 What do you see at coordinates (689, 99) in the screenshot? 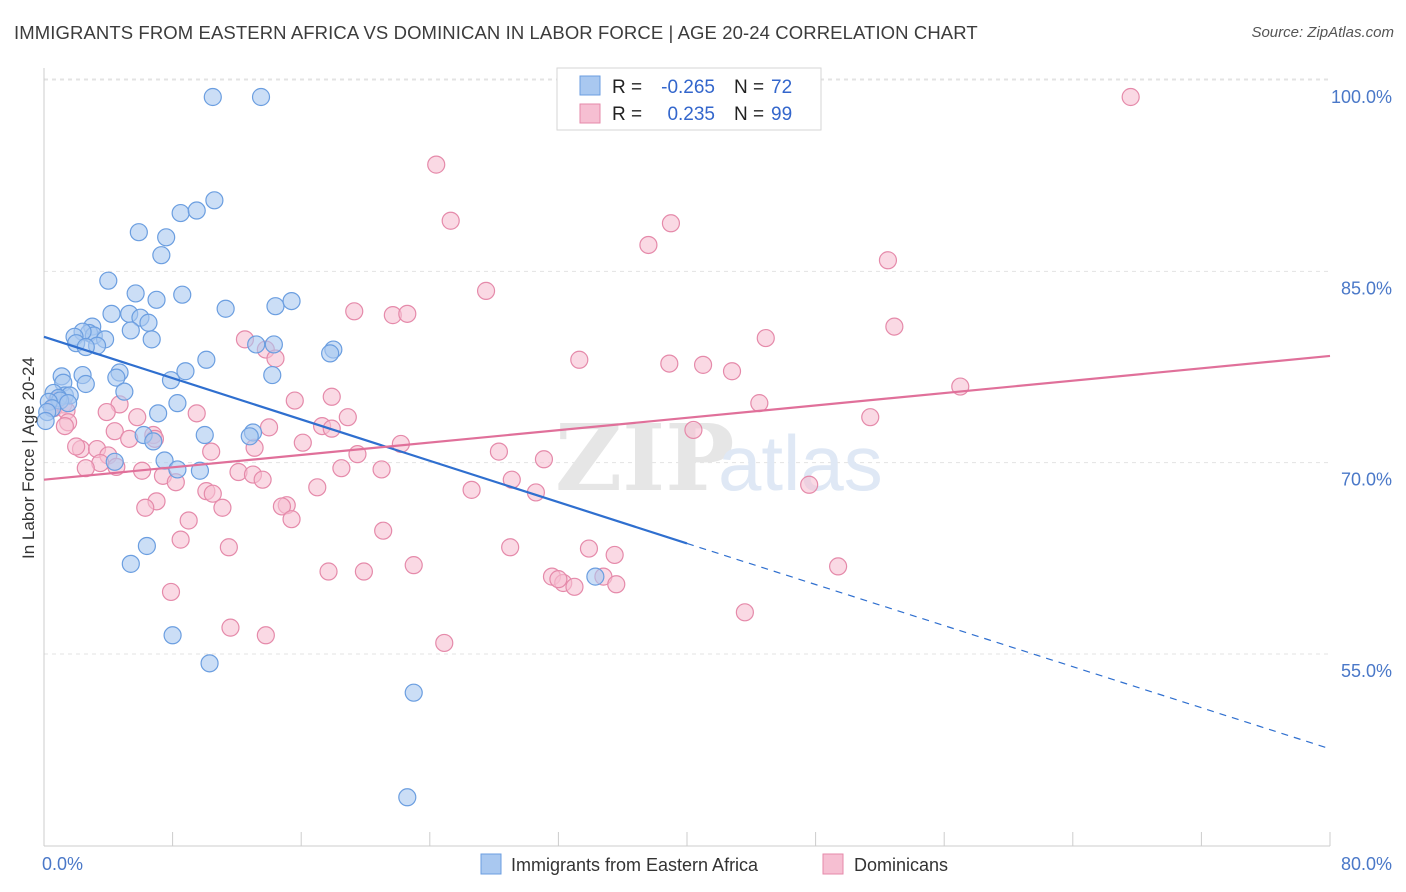
I see `stats-box: R = -0.265 N = 72 R = 0.235 N = 99` at bounding box center [689, 99].